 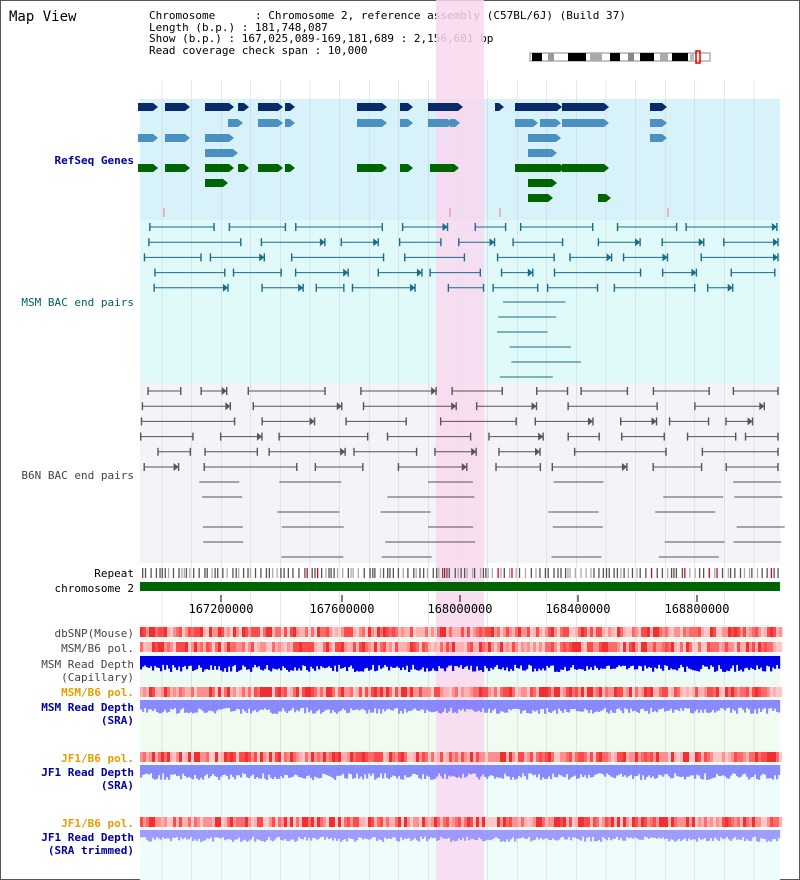 I want to click on track-label-b6n-bac: B6N BAC end pairs, so click(x=77, y=475).